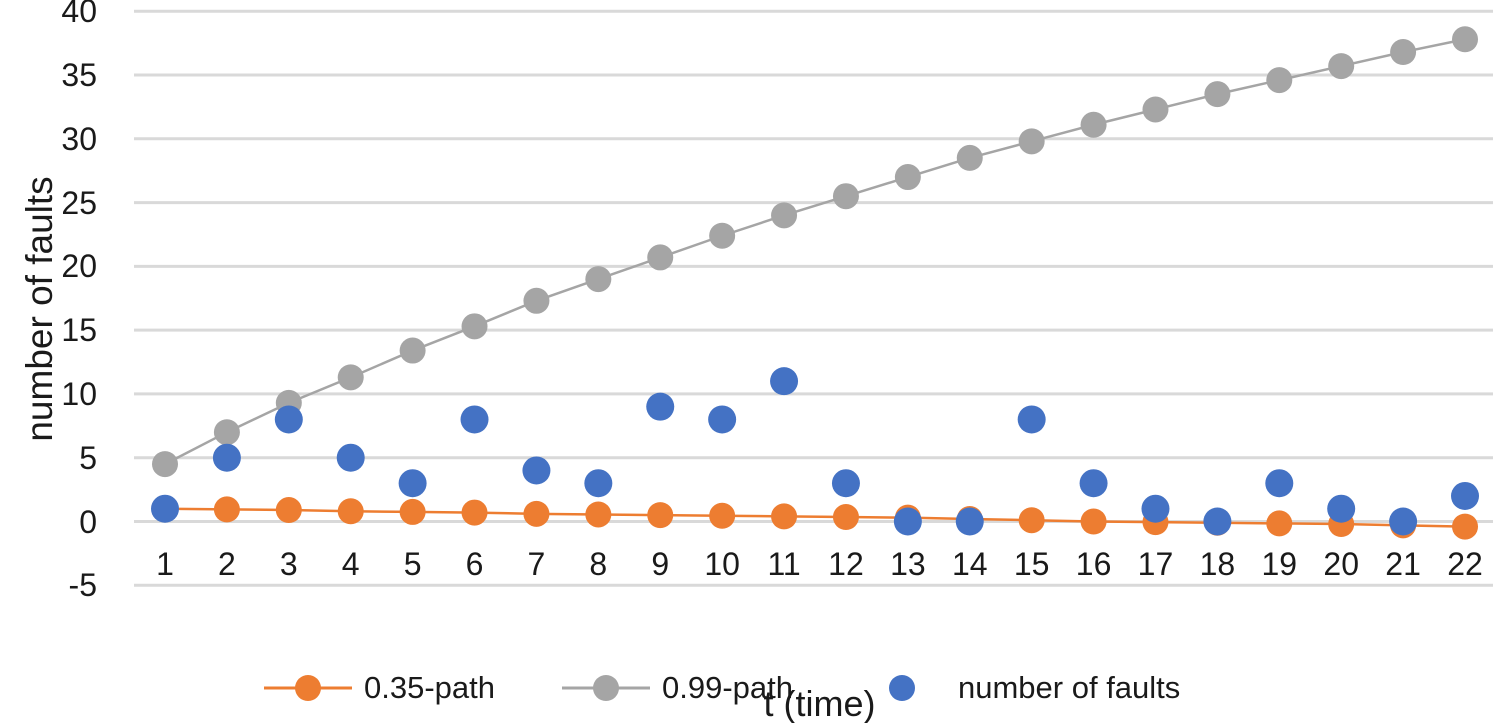 The image size is (1500, 723). I want to click on line-marker-swatch-orange-icon, so click(308, 688).